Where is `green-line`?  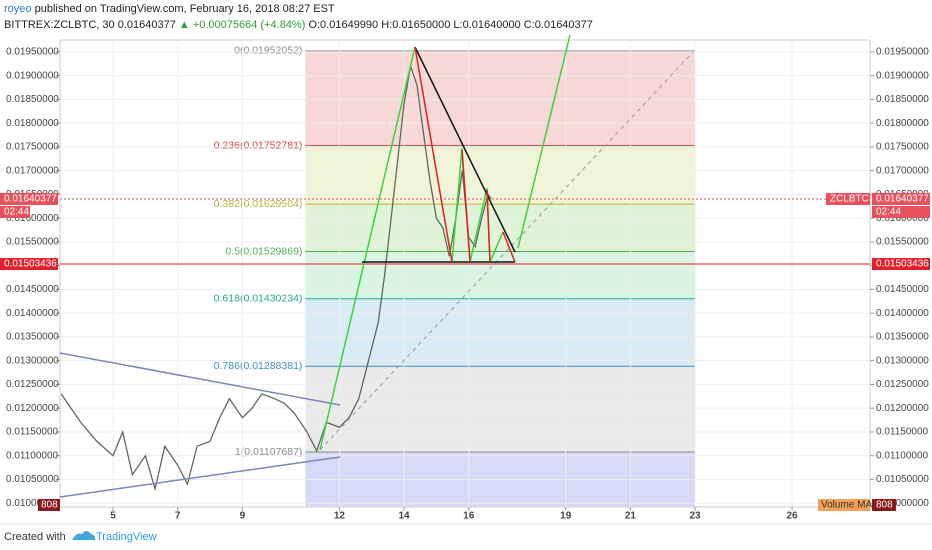
green-line is located at coordinates (544, 141).